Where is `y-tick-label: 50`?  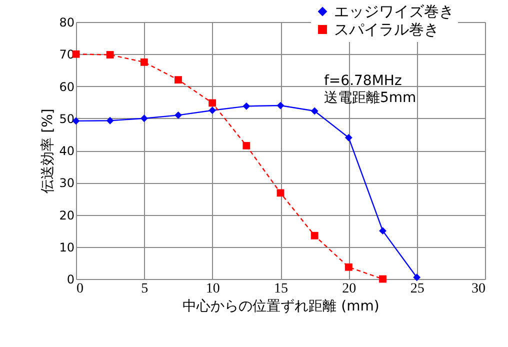 y-tick-label: 50 is located at coordinates (66, 119).